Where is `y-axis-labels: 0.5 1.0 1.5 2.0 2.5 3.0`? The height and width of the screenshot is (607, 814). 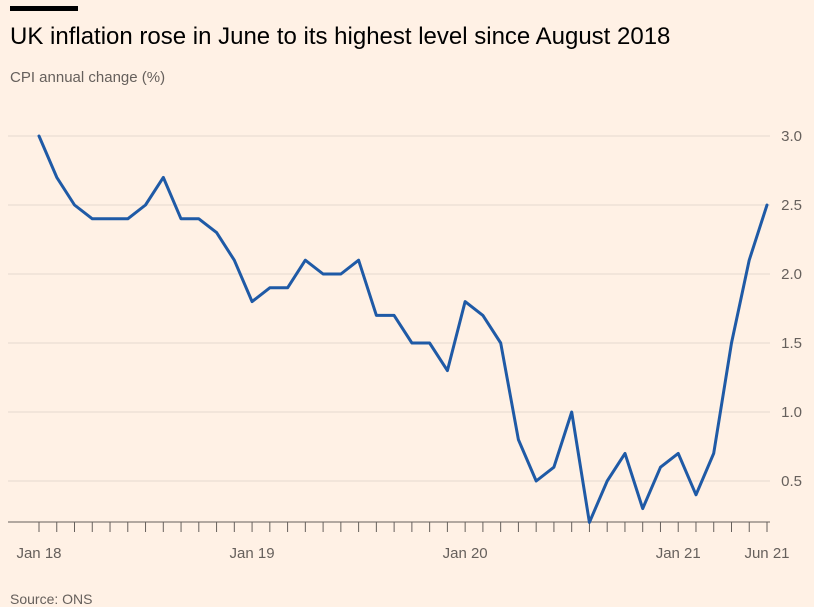
y-axis-labels: 0.5 1.0 1.5 2.0 2.5 3.0 is located at coordinates (791, 309).